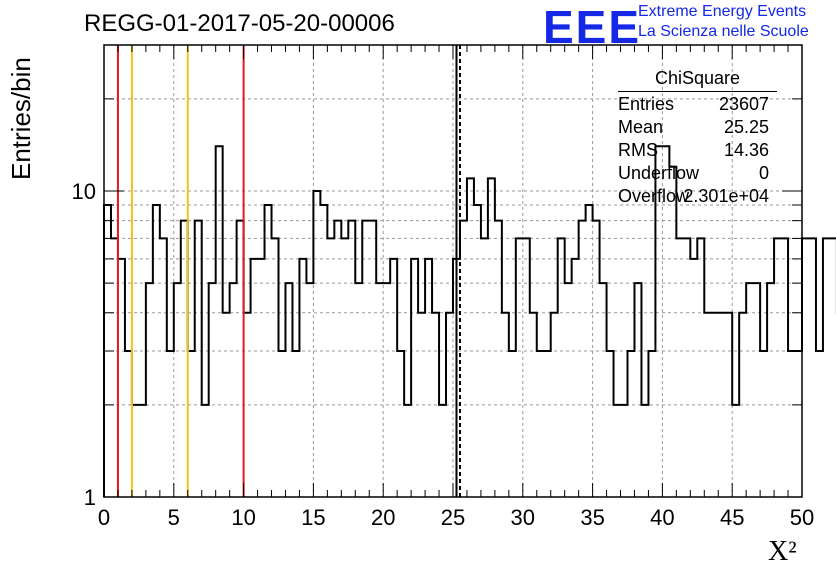 This screenshot has width=836, height=577. Describe the element at coordinates (726, 196) in the screenshot. I see `stats-value: 2.301e+04` at that location.